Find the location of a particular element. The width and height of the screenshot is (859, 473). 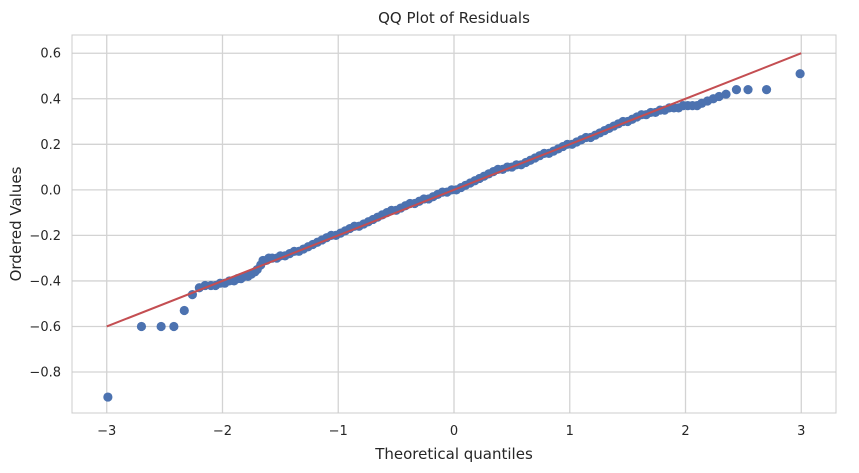

x-tick-label: −1 is located at coordinates (338, 431).